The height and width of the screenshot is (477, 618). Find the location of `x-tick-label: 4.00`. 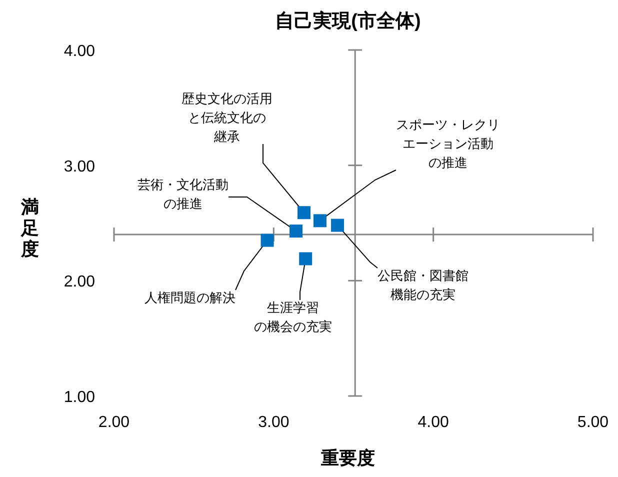

x-tick-label: 4.00 is located at coordinates (434, 422).